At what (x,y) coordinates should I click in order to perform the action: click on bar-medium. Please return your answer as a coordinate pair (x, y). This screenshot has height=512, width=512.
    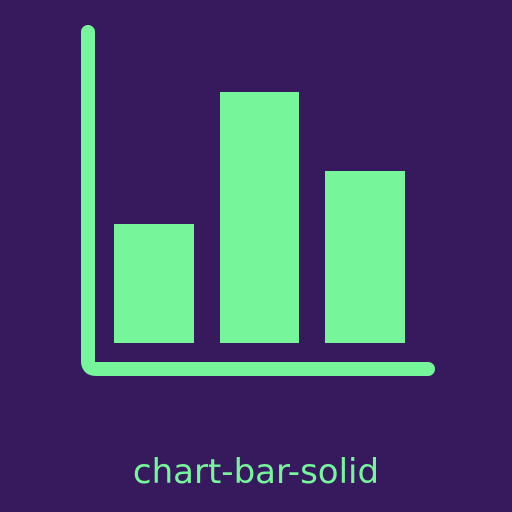
    Looking at the image, I should click on (365, 257).